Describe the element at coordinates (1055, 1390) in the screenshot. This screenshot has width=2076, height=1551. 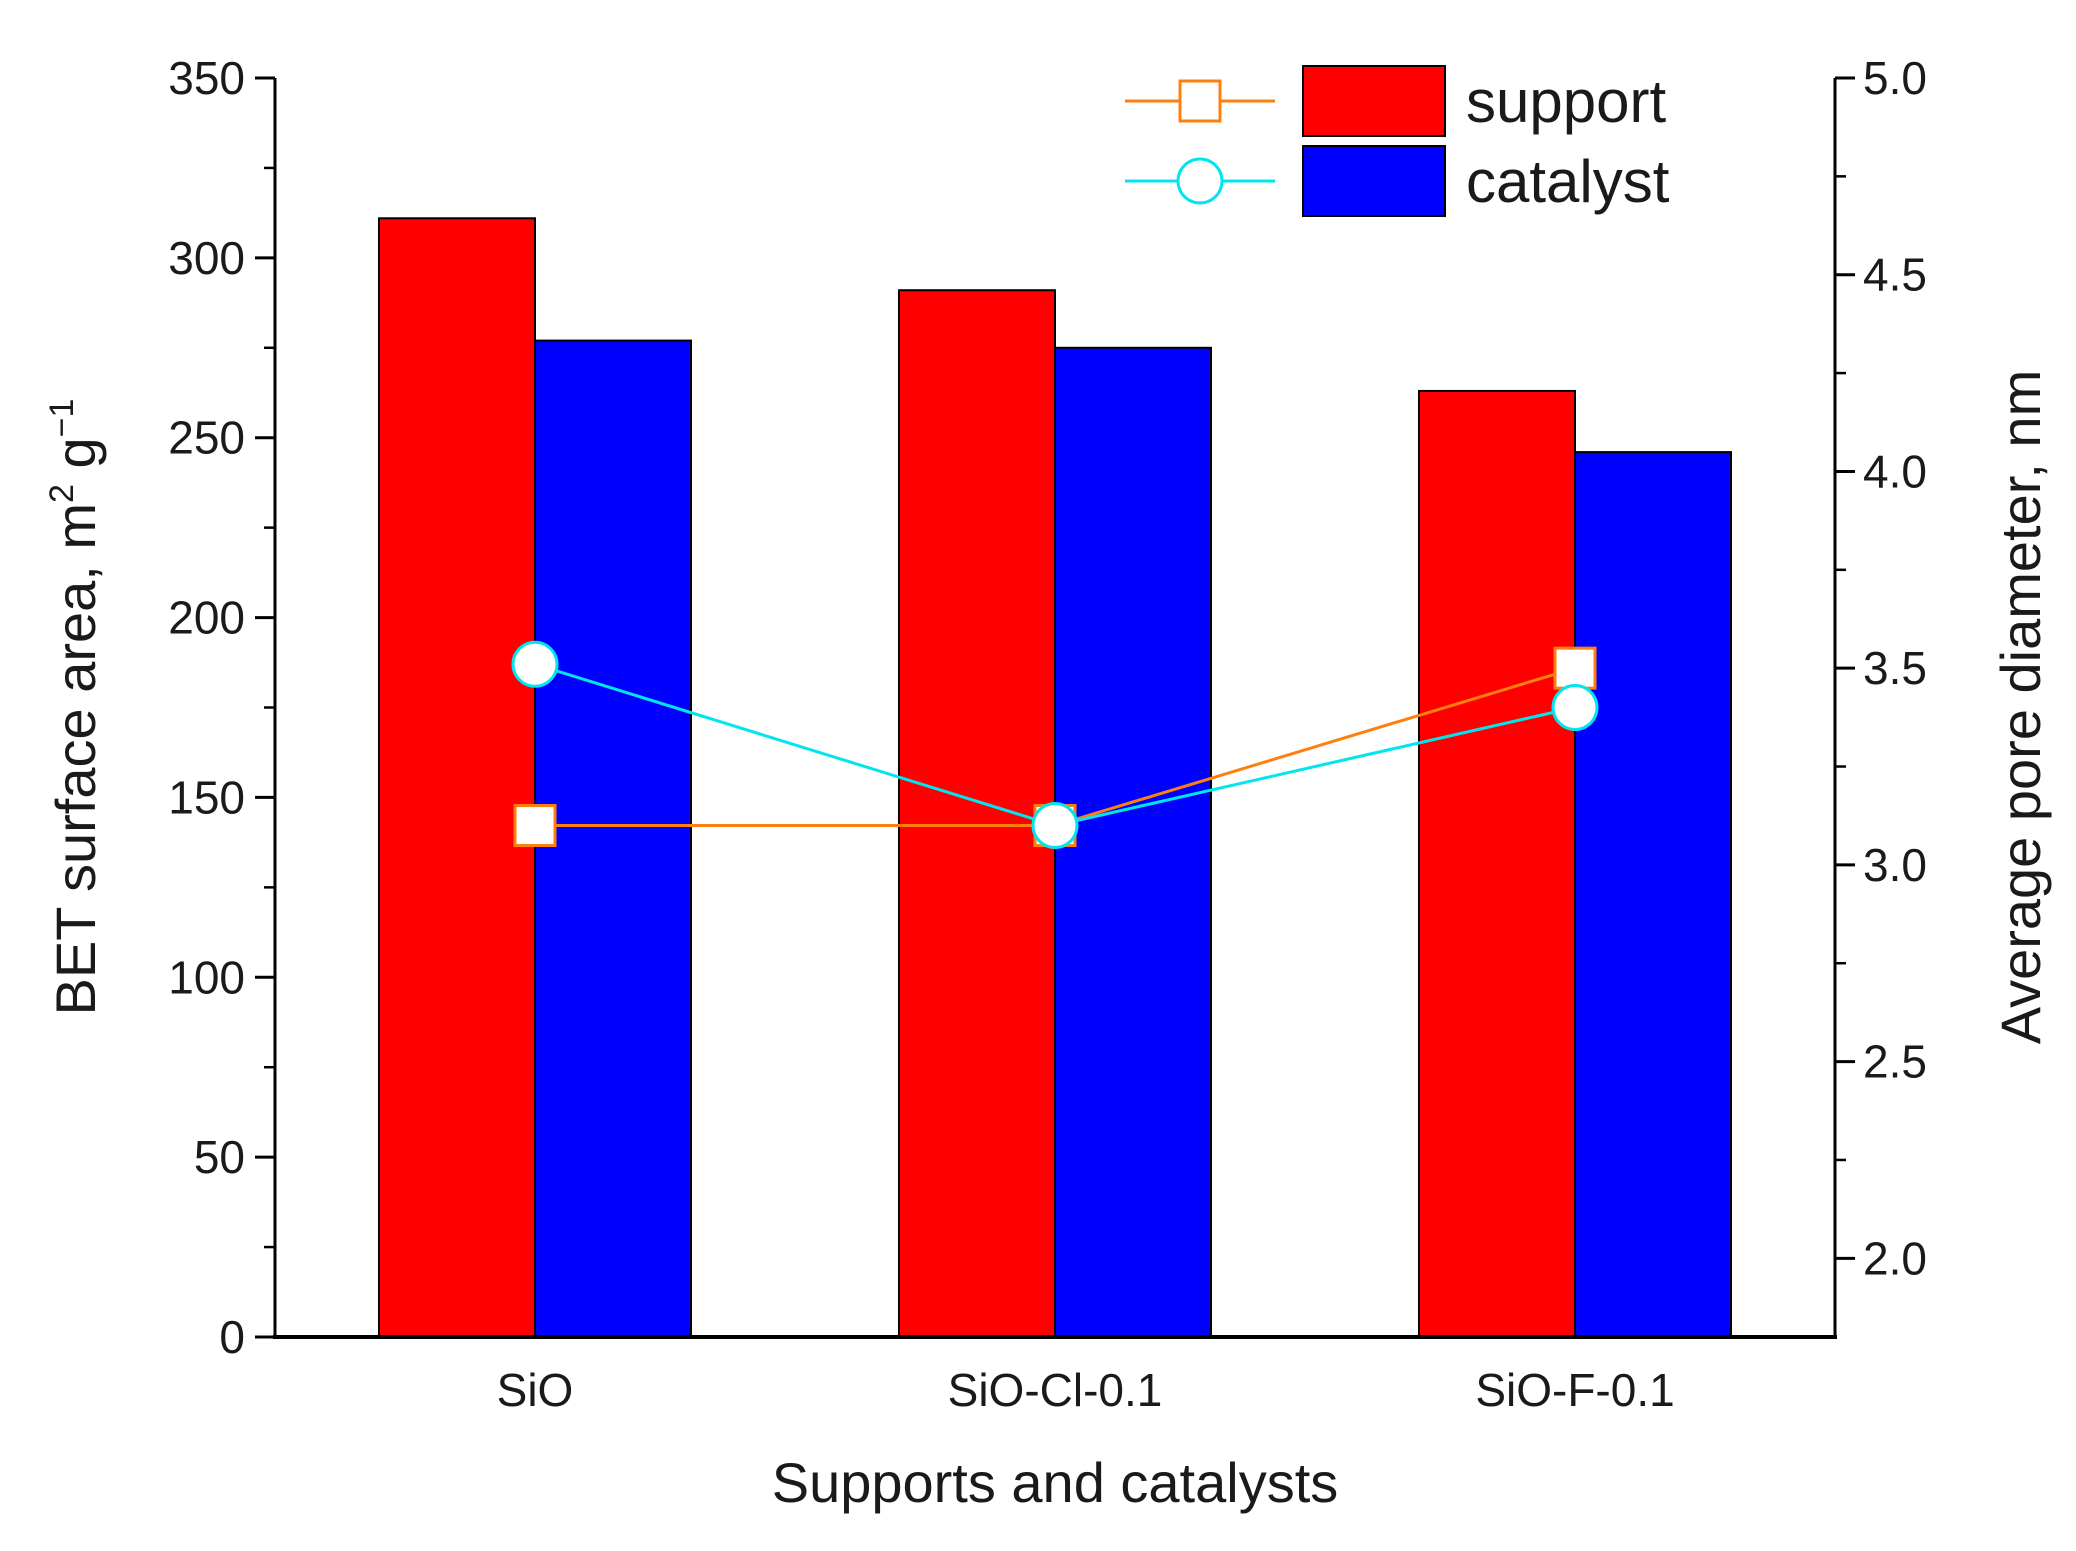
I see `category-label: SiO-Cl-0.1` at that location.